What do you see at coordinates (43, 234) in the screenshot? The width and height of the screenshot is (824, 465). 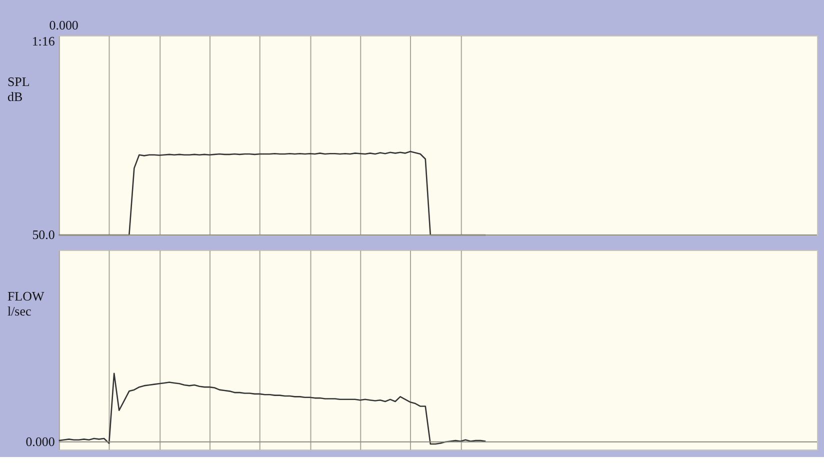 I see `text: 50.0` at bounding box center [43, 234].